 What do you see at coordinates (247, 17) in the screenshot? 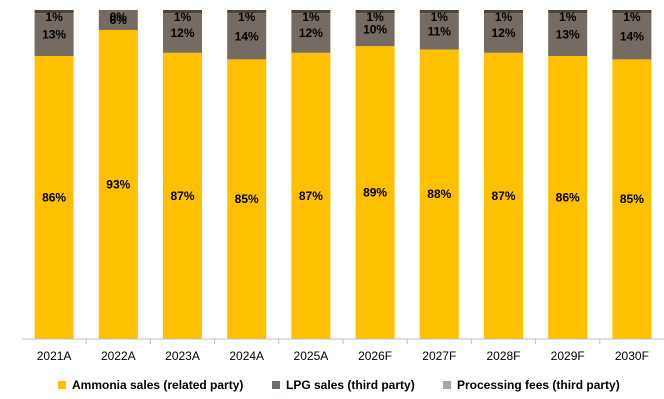
I see `data-label-processing-fees-third-party-2024A: 1%` at bounding box center [247, 17].